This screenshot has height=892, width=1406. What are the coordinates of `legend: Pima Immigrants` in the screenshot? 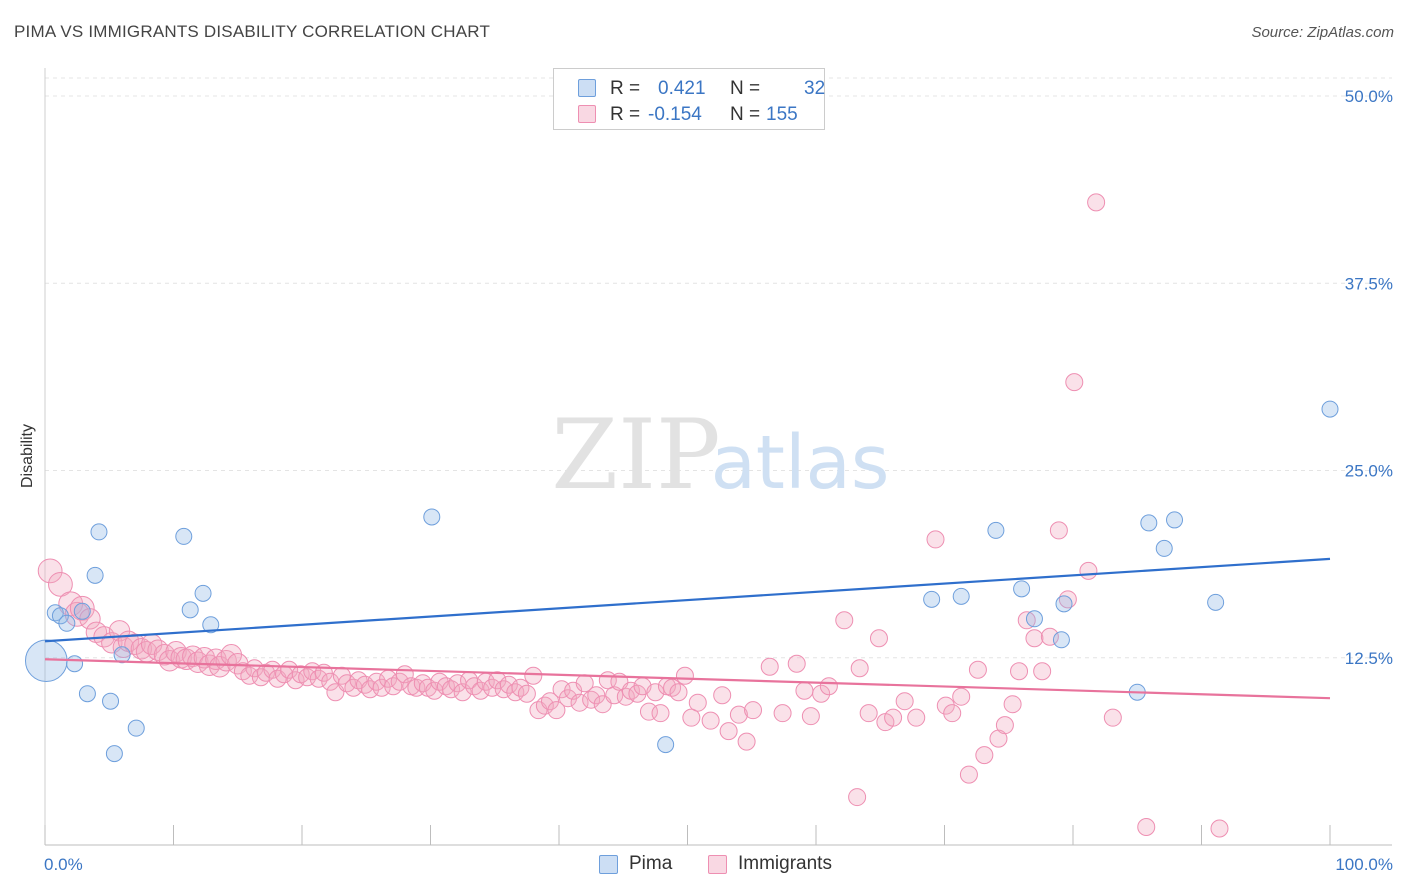 It's located at (703, 865).